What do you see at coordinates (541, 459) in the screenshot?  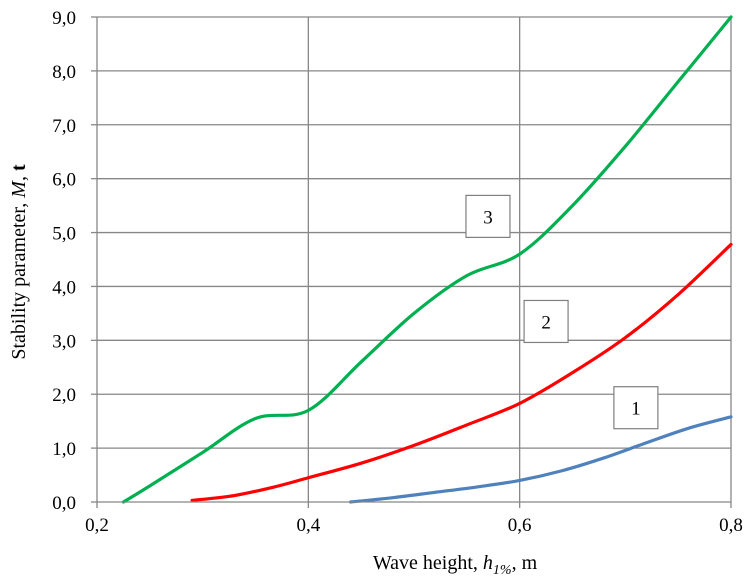 I see `series-1-line` at bounding box center [541, 459].